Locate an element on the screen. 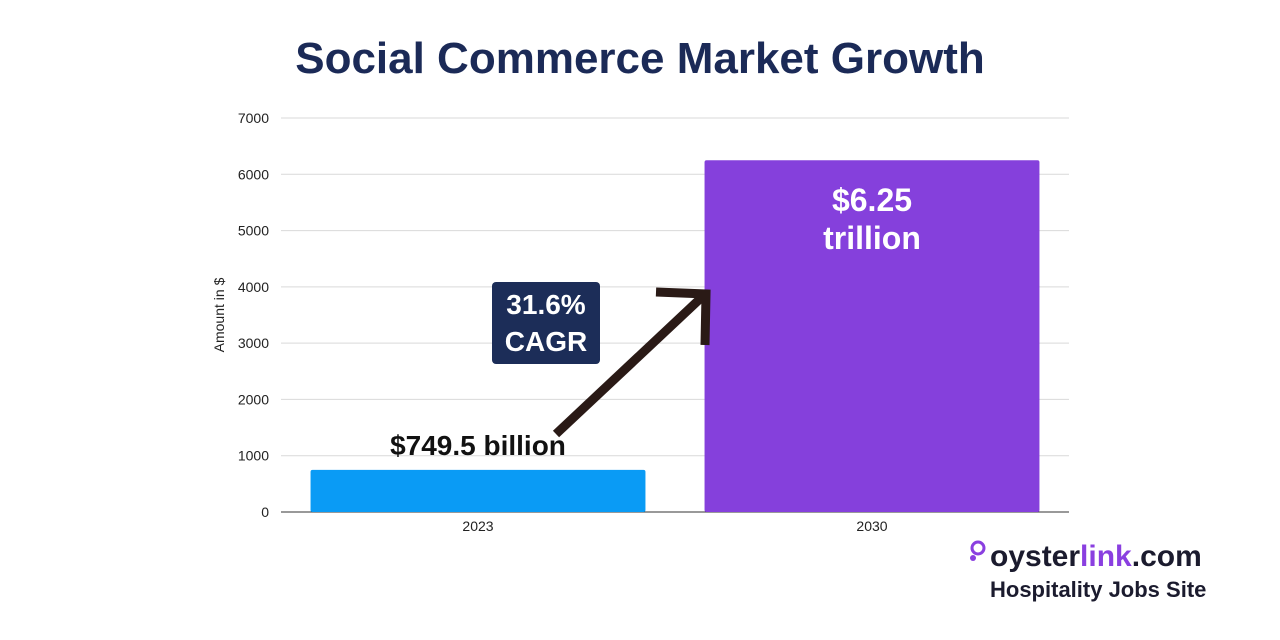 The image size is (1280, 640). x-tick-2023: 2023 is located at coordinates (477, 526).